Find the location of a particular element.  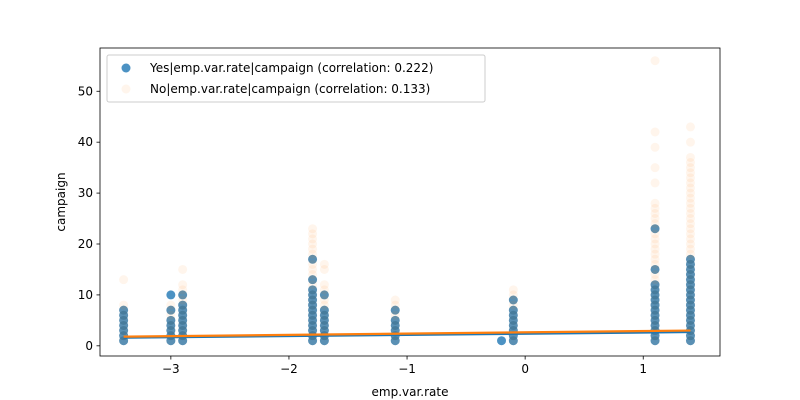

y-tick-label: 40 is located at coordinates (85, 142).